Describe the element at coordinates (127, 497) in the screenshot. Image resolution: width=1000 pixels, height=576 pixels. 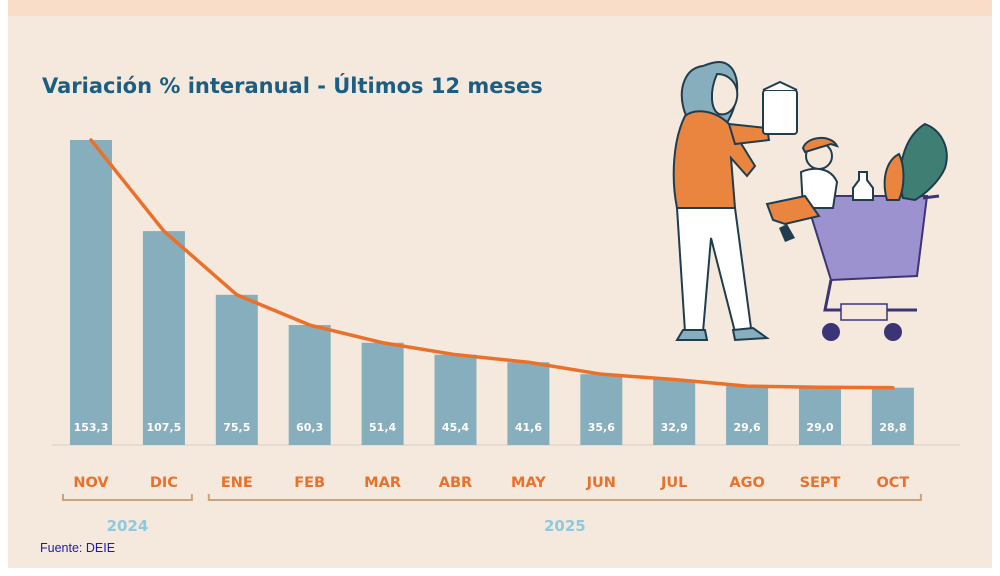
I see `year-bracket-2024` at that location.